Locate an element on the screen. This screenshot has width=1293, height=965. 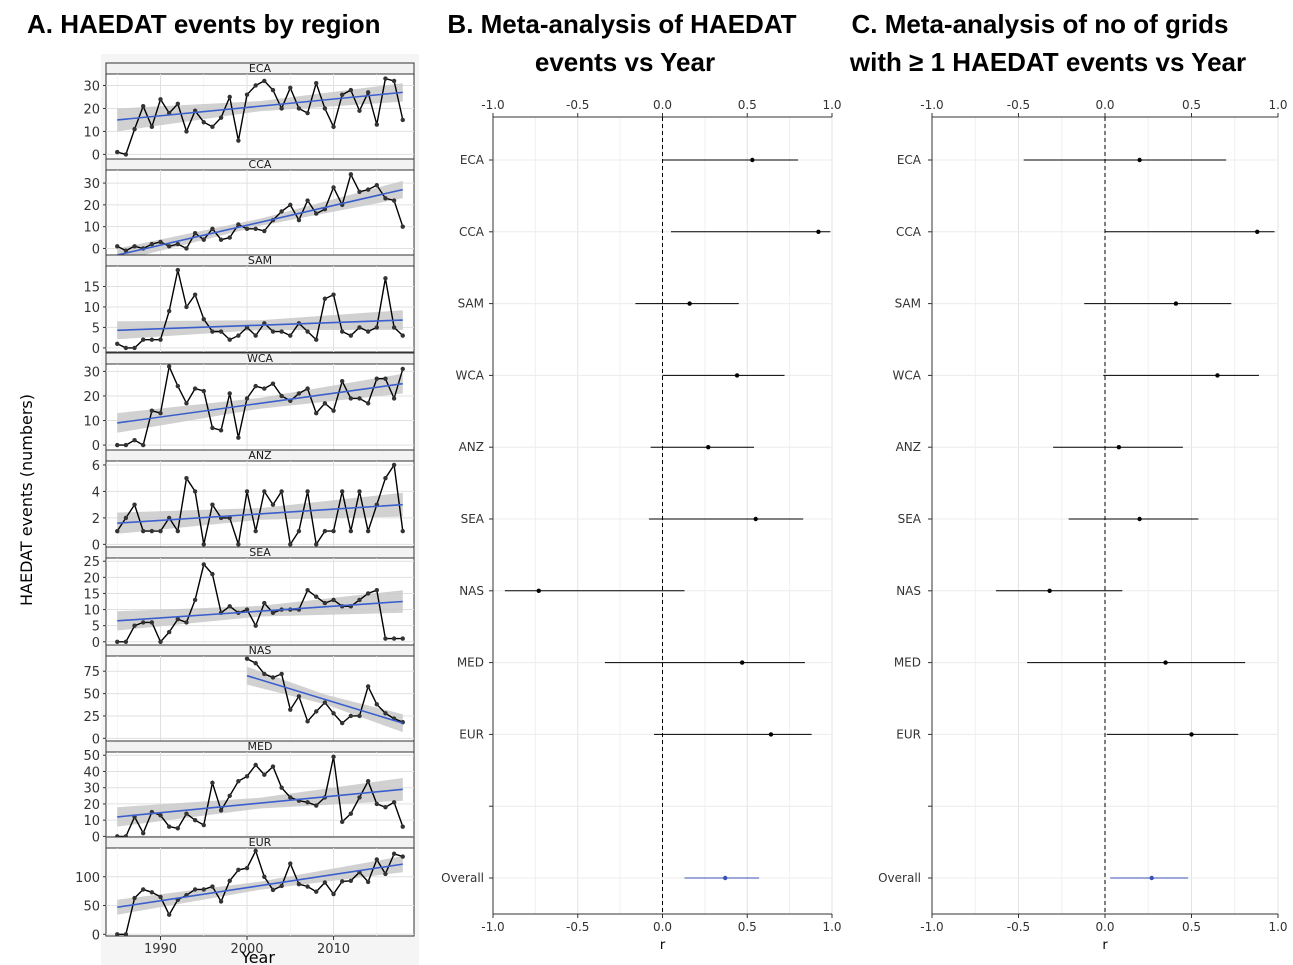
panel-c-title-line1: C. Meta-analysis of no of grids is located at coordinates (1039, 24).